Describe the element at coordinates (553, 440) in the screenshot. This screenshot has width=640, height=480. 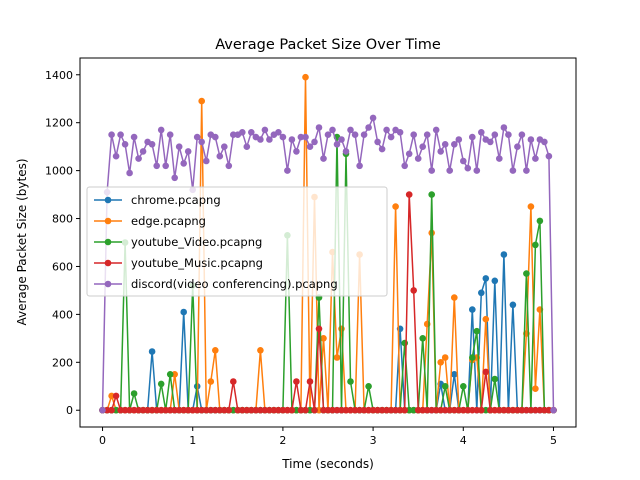
I see `x-tick-label: 5` at that location.